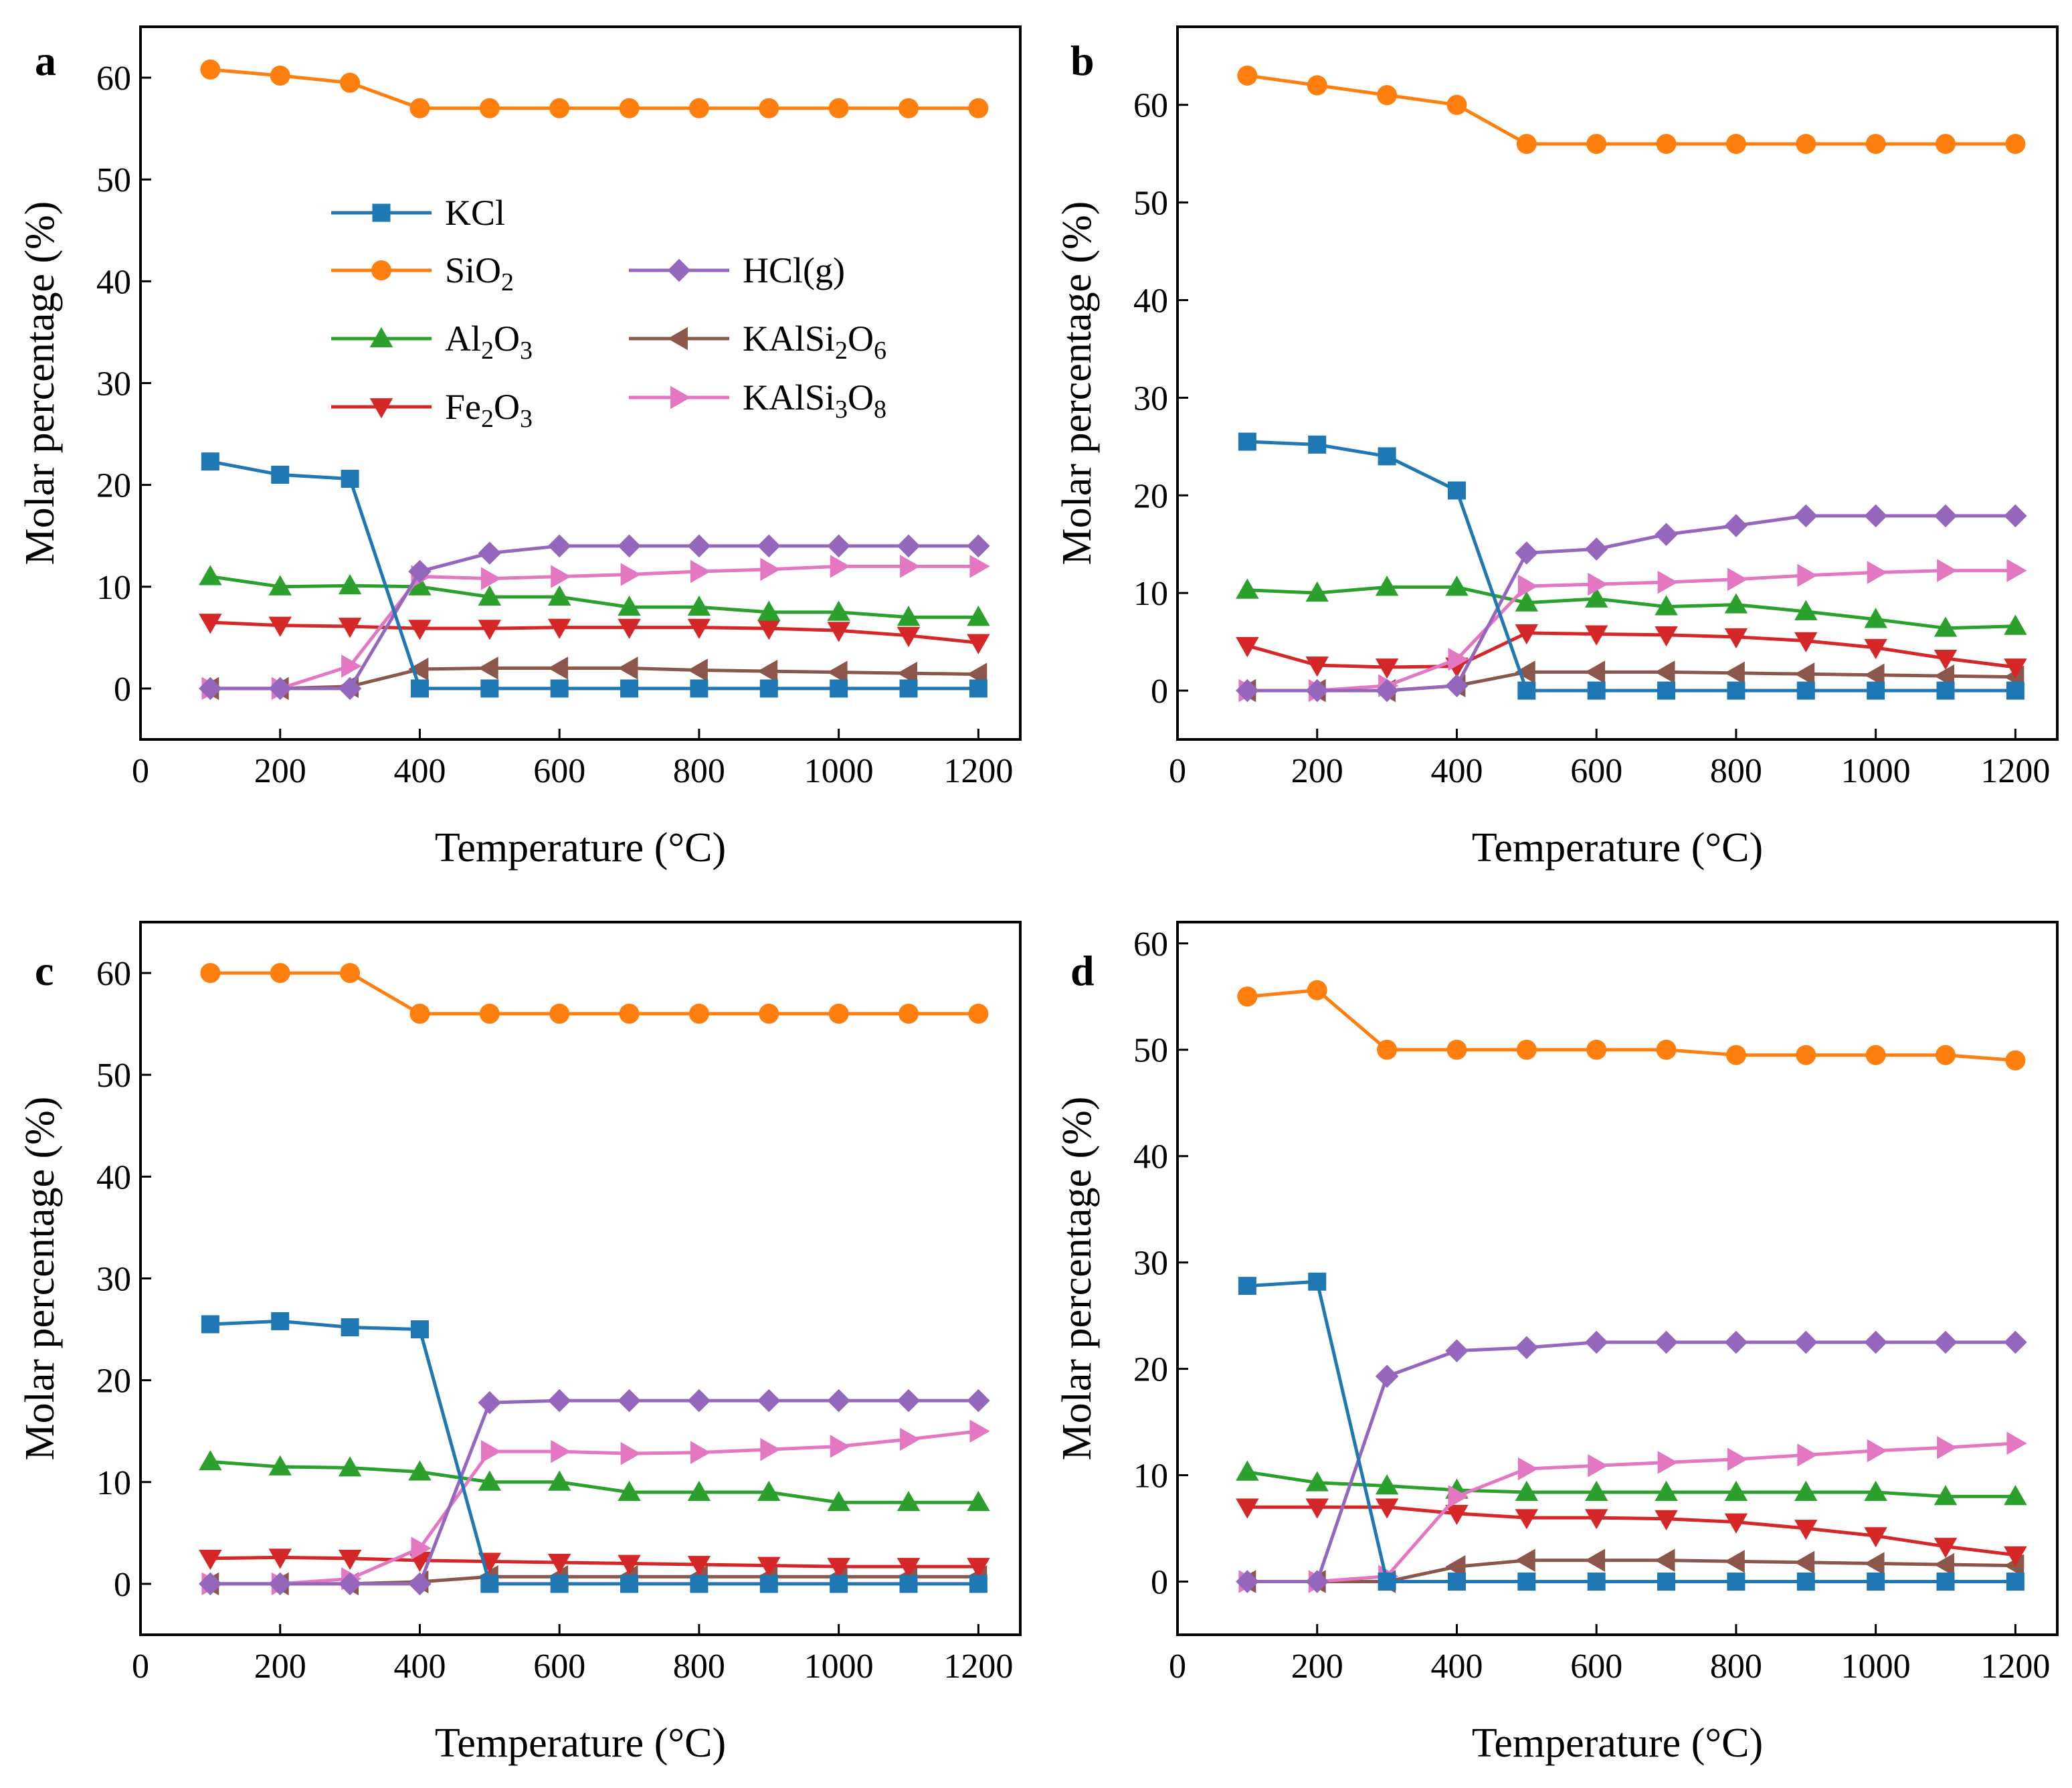 The height and width of the screenshot is (1788, 2072). I want to click on x-tick-label: 1000, so click(839, 1666).